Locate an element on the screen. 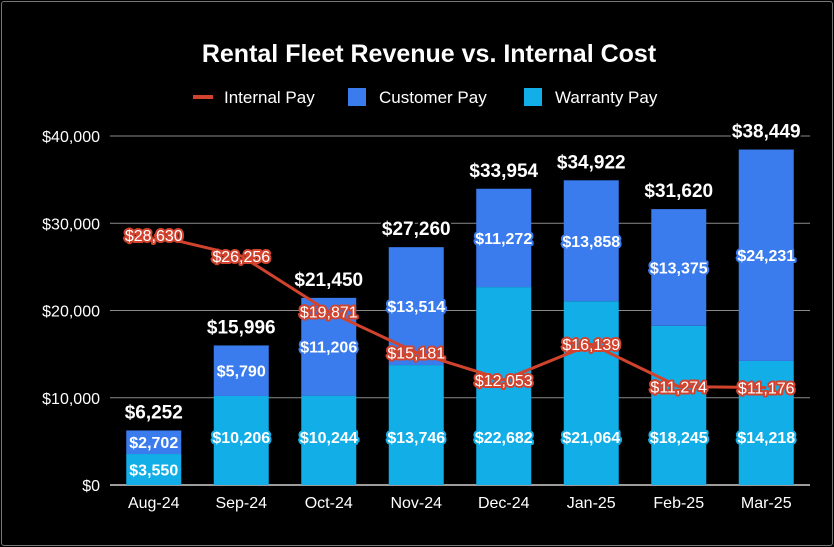 The width and height of the screenshot is (834, 547). customer-pay-label: $13,375 is located at coordinates (679, 268).